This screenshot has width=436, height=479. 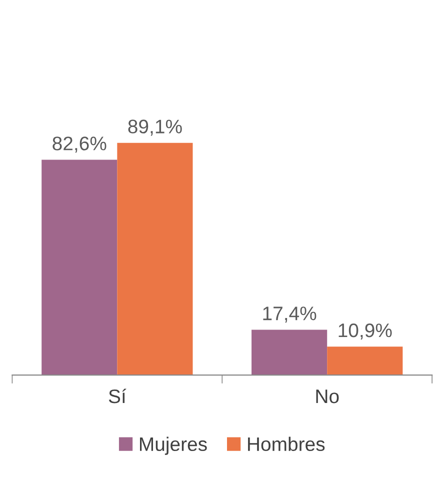 I want to click on x-tick-label: Sí, so click(x=117, y=396).